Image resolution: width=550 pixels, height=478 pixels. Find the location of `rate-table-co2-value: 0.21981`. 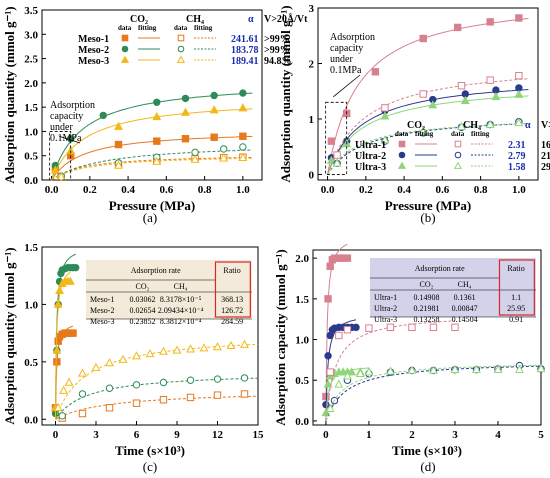

rate-table-co2-value: 0.21981 is located at coordinates (426, 308).